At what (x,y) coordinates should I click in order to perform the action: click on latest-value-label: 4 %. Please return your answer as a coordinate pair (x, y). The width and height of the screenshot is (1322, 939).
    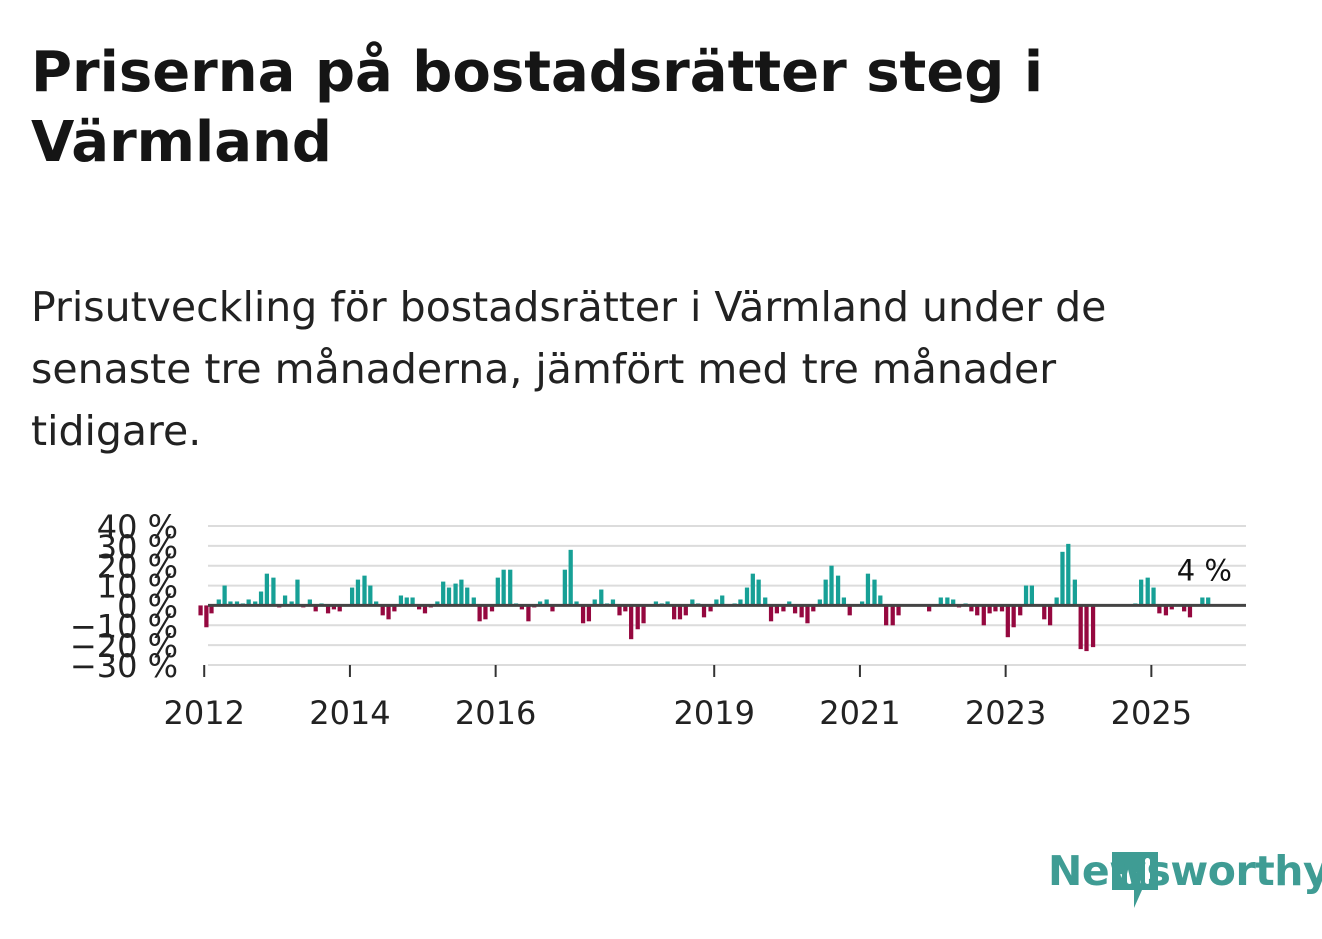
    Looking at the image, I should click on (1204, 570).